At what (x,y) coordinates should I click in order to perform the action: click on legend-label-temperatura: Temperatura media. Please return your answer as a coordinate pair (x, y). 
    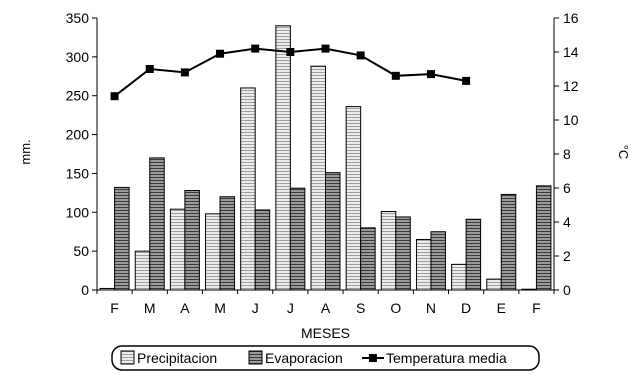
    Looking at the image, I should click on (446, 358).